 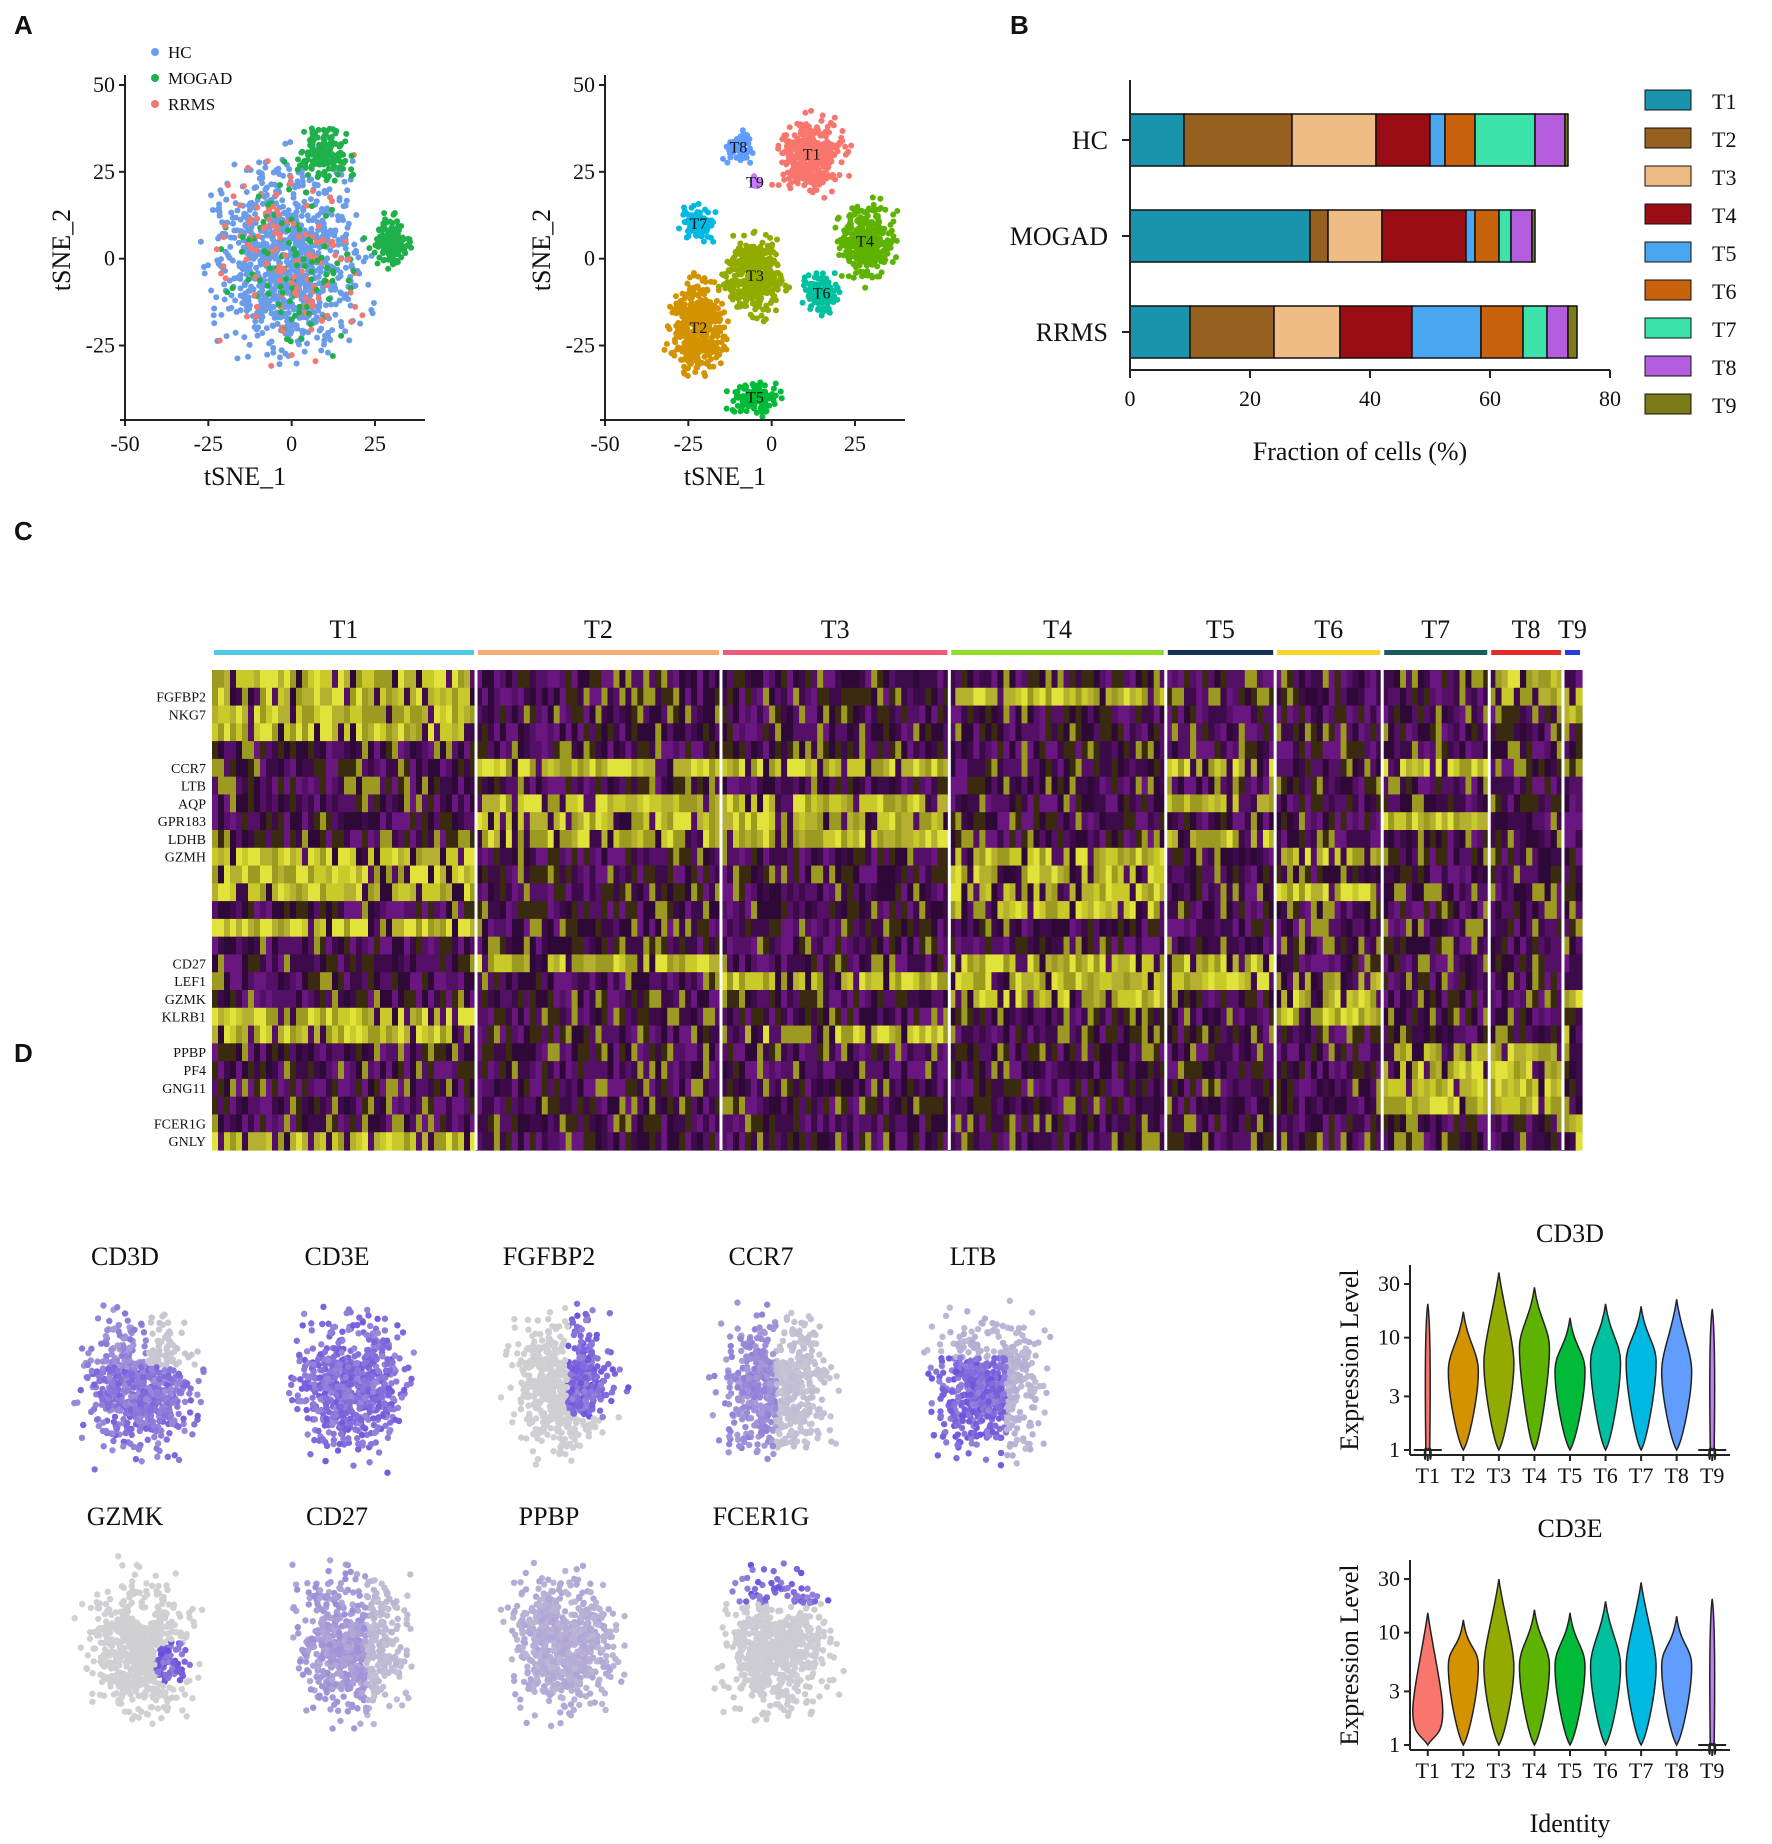 What do you see at coordinates (822, 293) in the screenshot?
I see `cluster-label: T6` at bounding box center [822, 293].